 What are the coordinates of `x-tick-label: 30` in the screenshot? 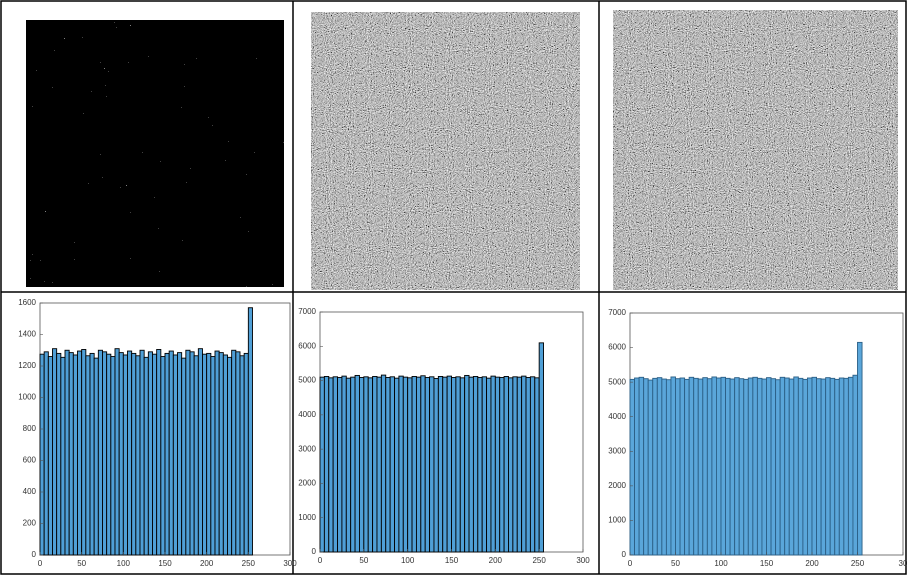 It's located at (903, 563).